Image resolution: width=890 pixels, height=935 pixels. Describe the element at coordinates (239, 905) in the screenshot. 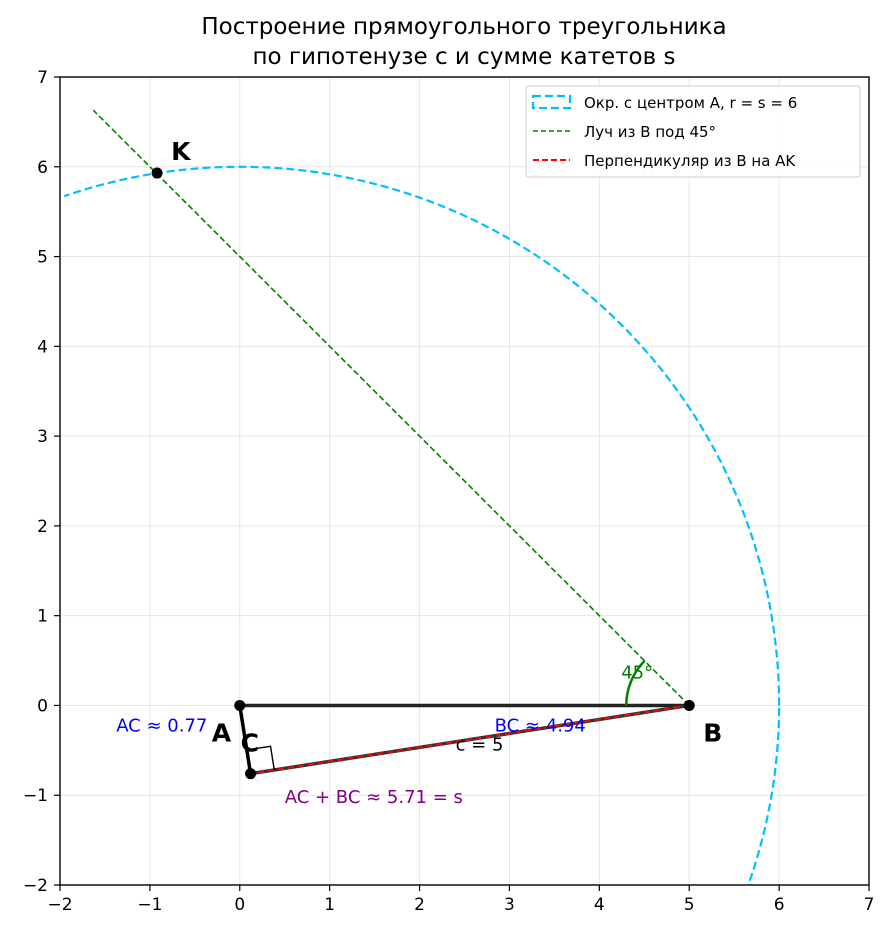

I see `x-tick-label: 0` at that location.